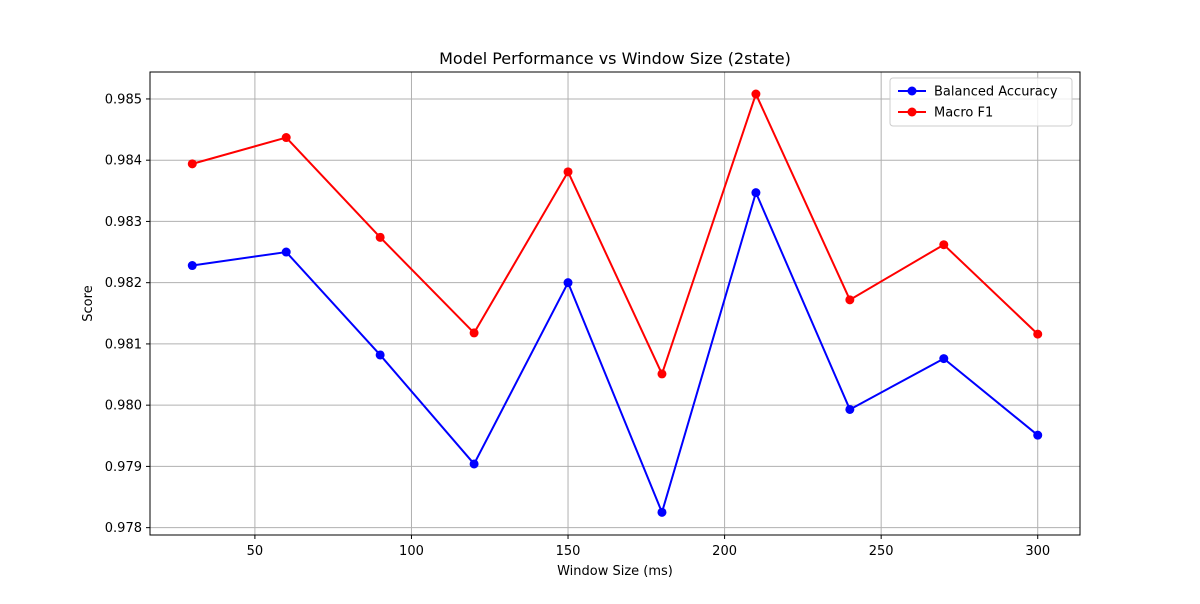 This screenshot has width=1200, height=604. What do you see at coordinates (411, 551) in the screenshot?
I see `x-tick-label: 100` at bounding box center [411, 551].